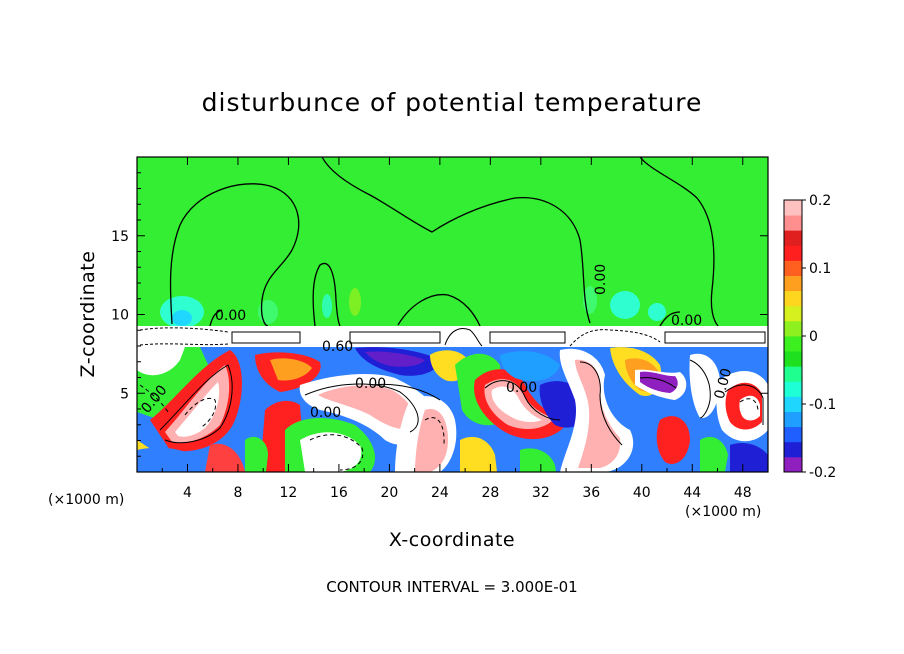  Describe the element at coordinates (86, 500) in the screenshot. I see `x-axis-unit-left: (×1000 m)` at that location.